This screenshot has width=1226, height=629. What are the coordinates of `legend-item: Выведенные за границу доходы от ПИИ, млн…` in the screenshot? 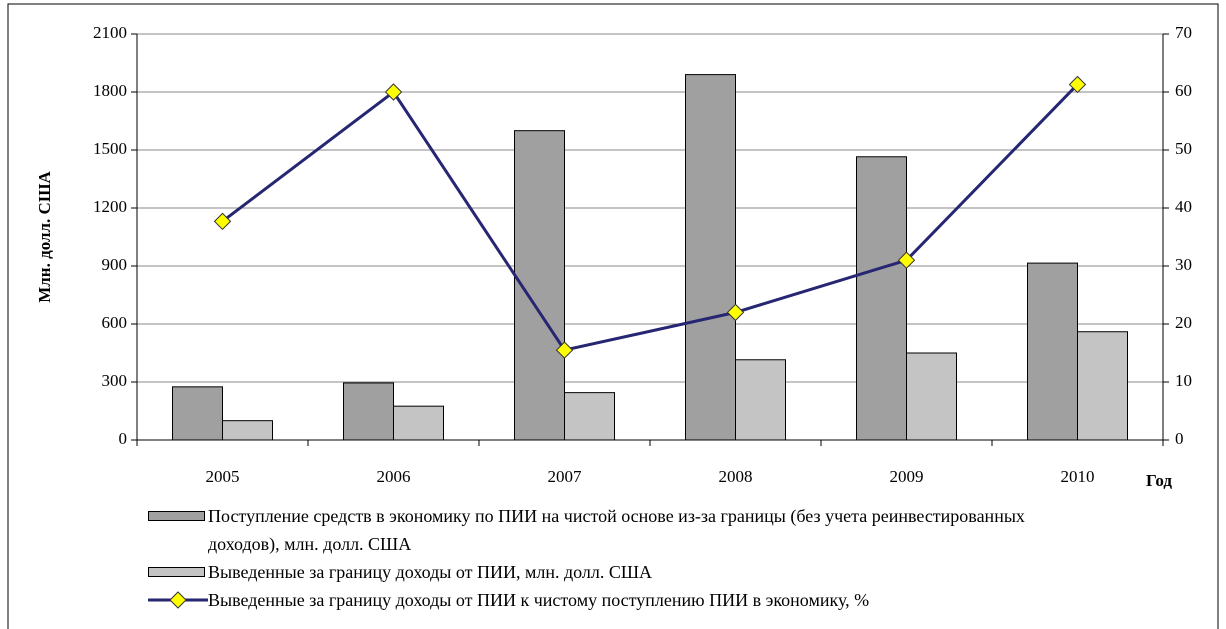 It's located at (618, 572).